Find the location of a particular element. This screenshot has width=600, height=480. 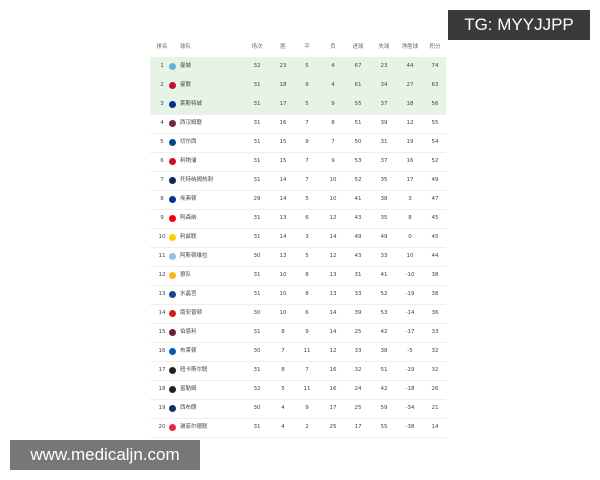

goal-diff: 10 is located at coordinates (410, 256).